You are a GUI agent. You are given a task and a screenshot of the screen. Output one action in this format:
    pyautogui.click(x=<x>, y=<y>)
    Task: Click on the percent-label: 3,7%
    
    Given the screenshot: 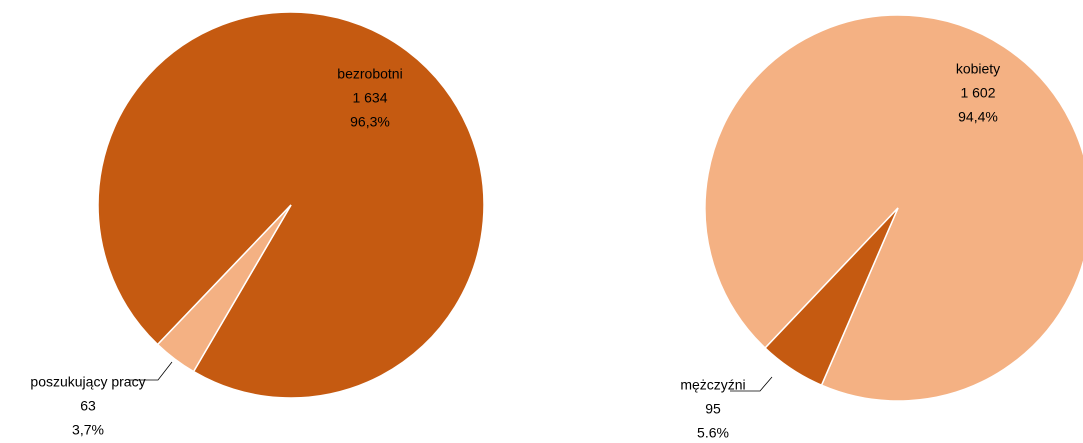 What is the action you would take?
    pyautogui.click(x=88, y=430)
    